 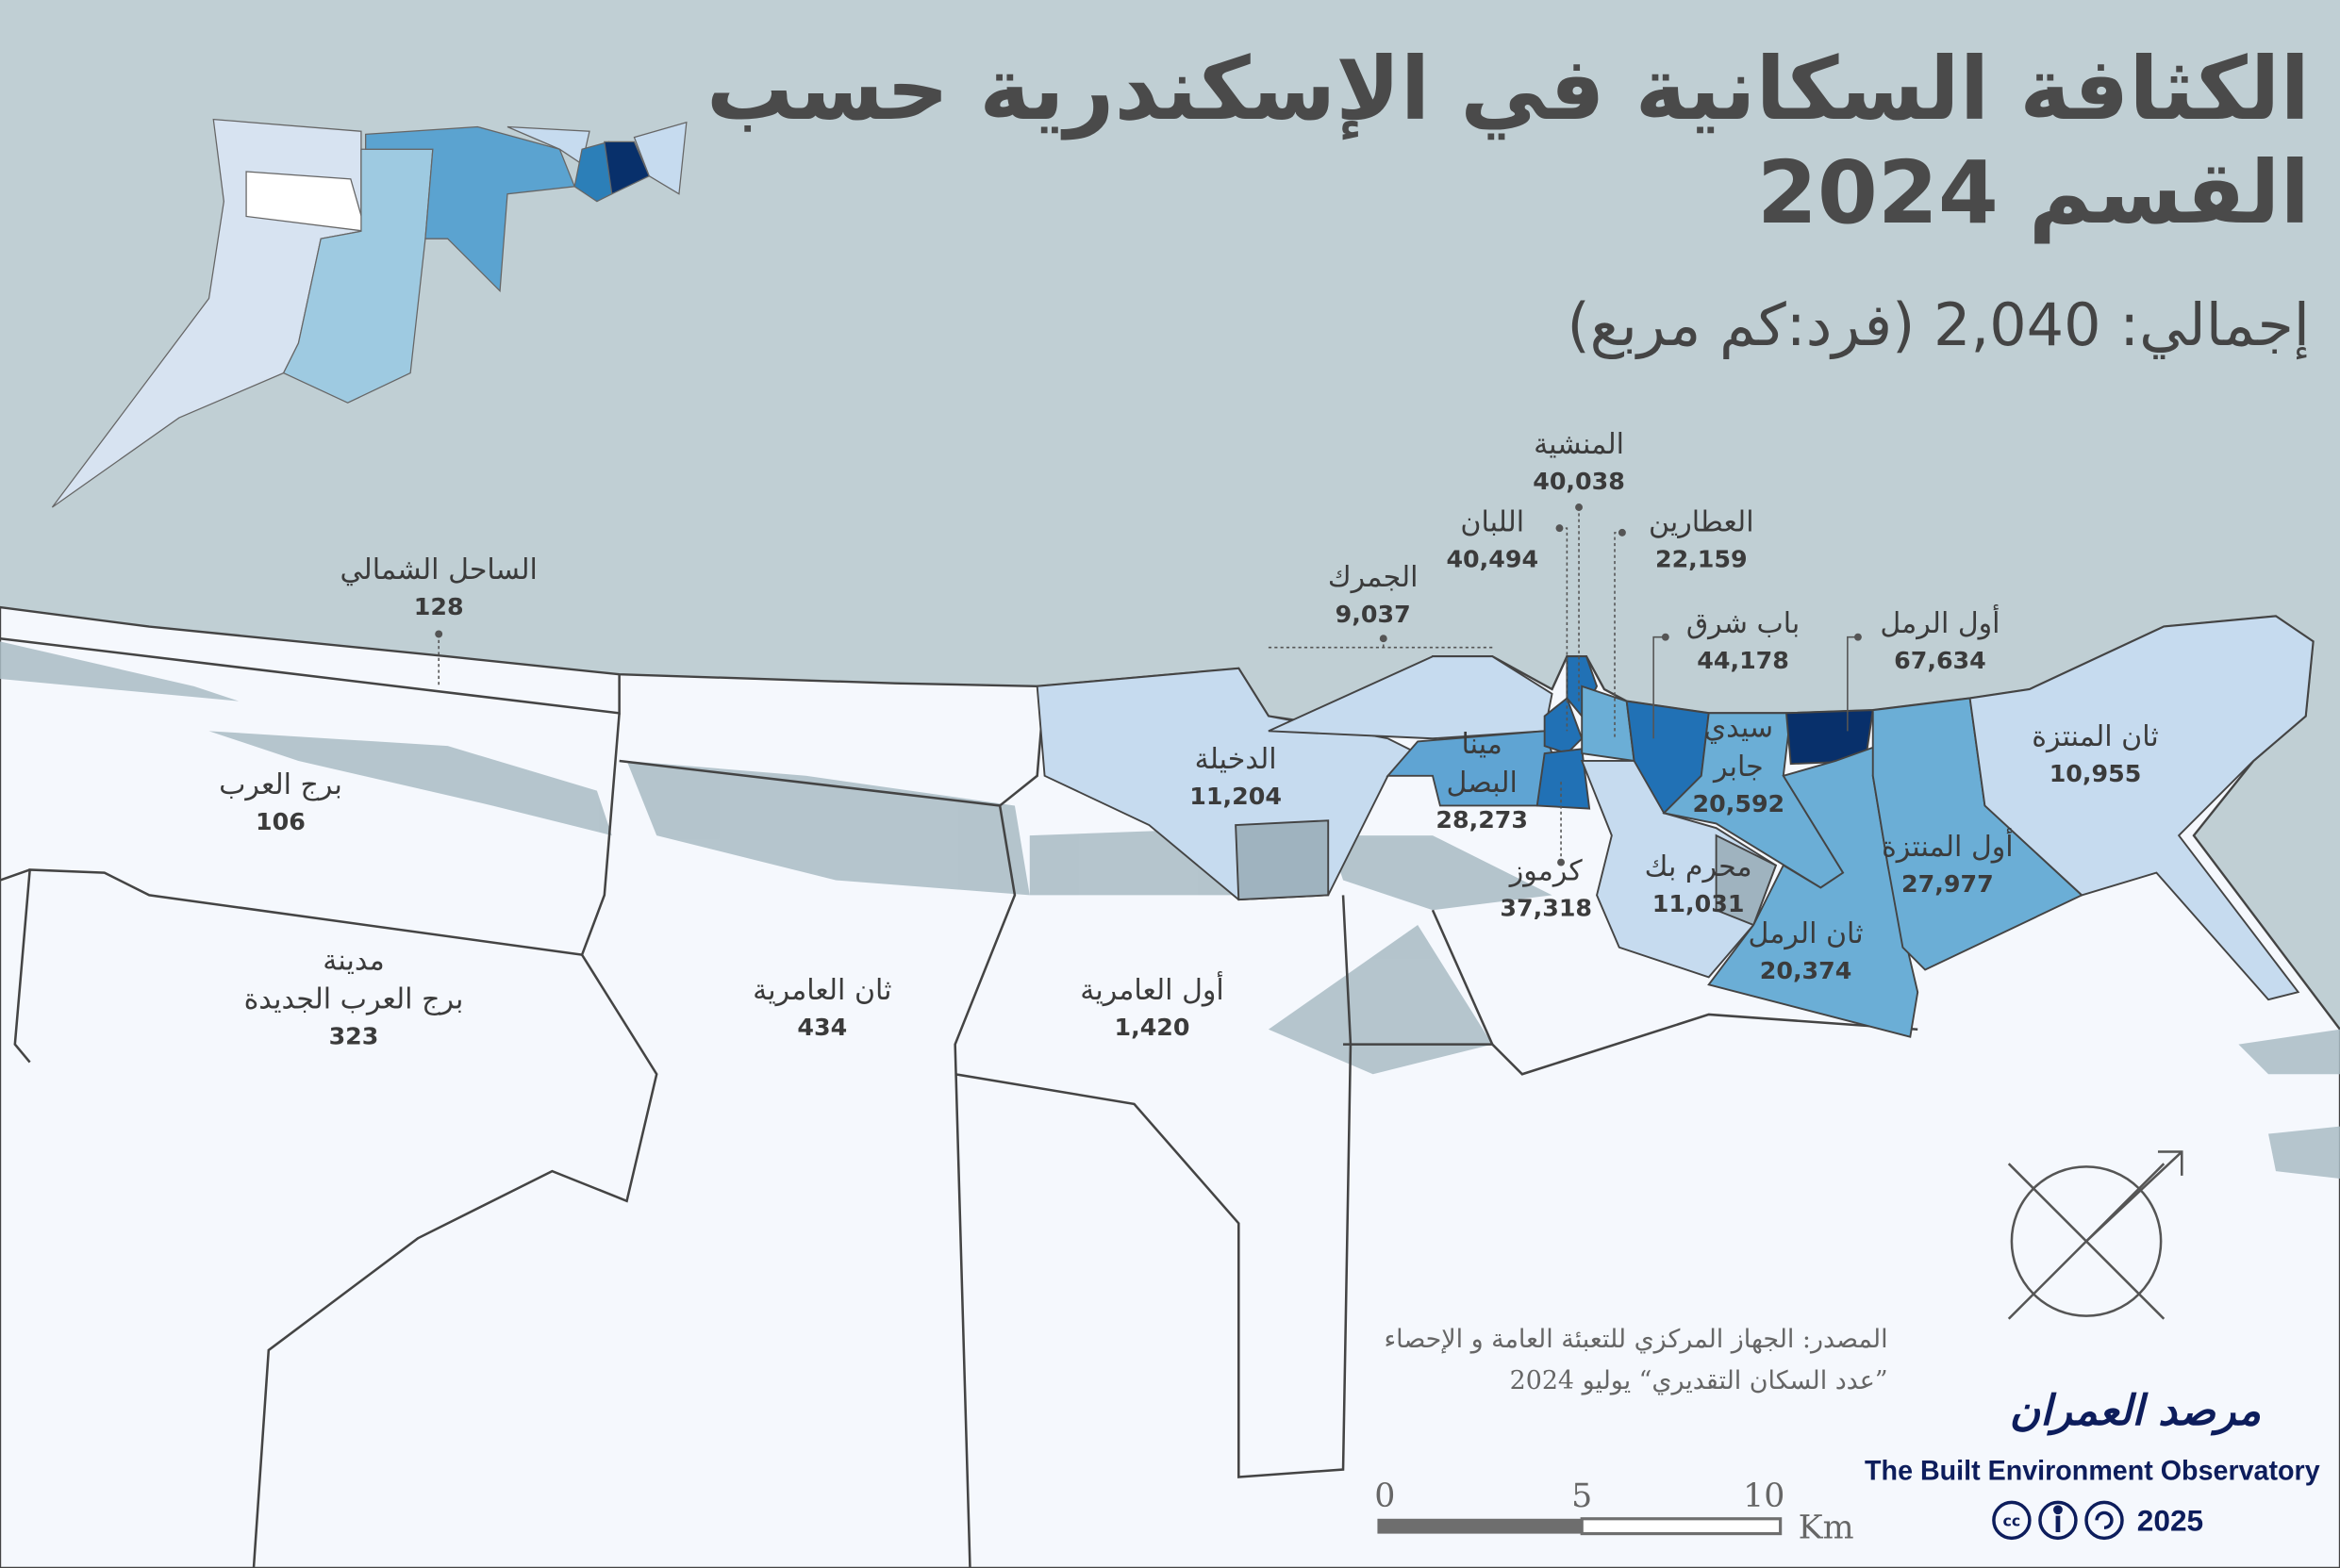 What do you see at coordinates (1492, 521) in the screenshot?
I see `district-name: اللبان` at bounding box center [1492, 521].